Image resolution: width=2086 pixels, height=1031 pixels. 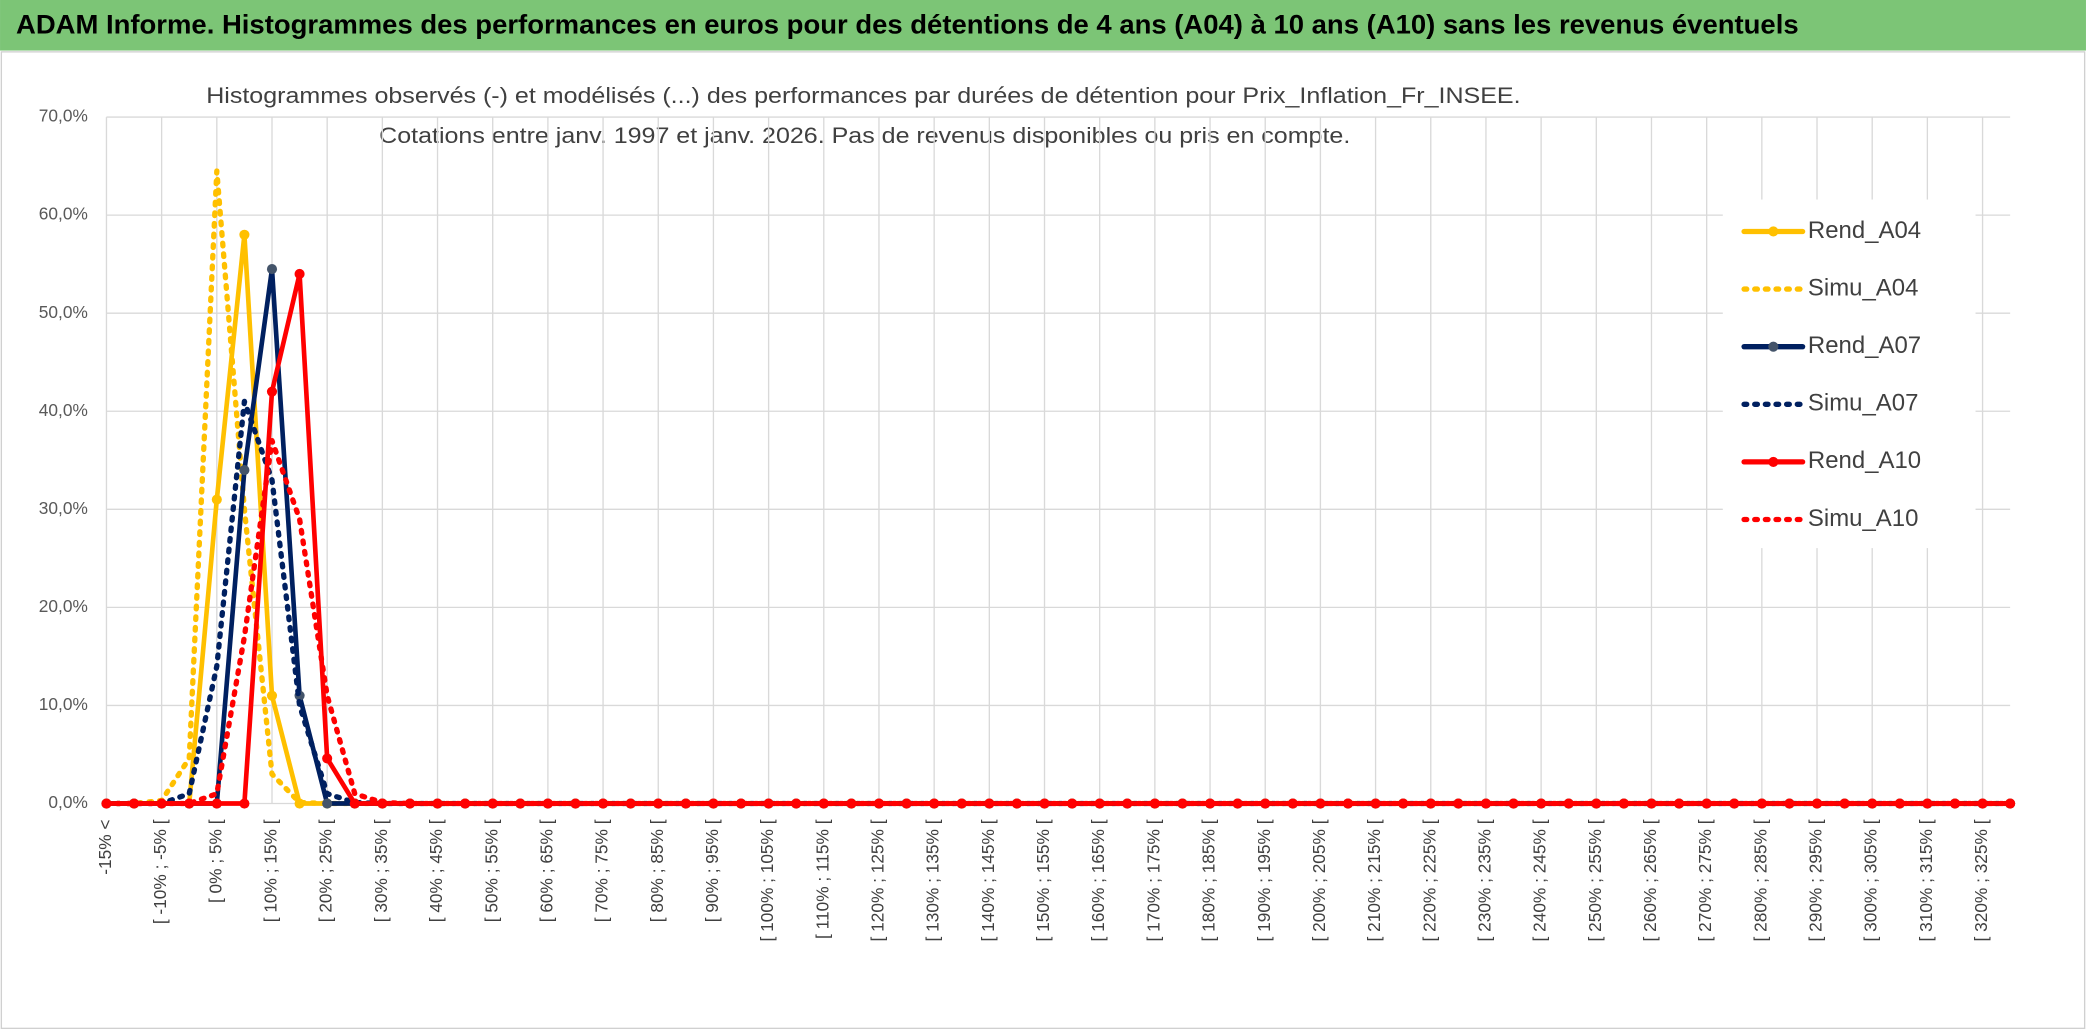 I want to click on y-tick-label: 0,0%, so click(x=67, y=802).